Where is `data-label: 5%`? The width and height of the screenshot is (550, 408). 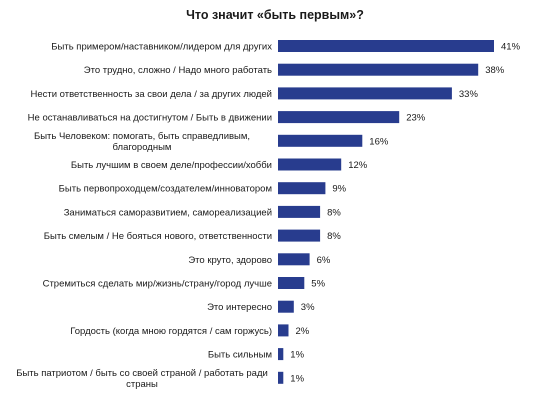
data-label: 5% is located at coordinates (318, 284).